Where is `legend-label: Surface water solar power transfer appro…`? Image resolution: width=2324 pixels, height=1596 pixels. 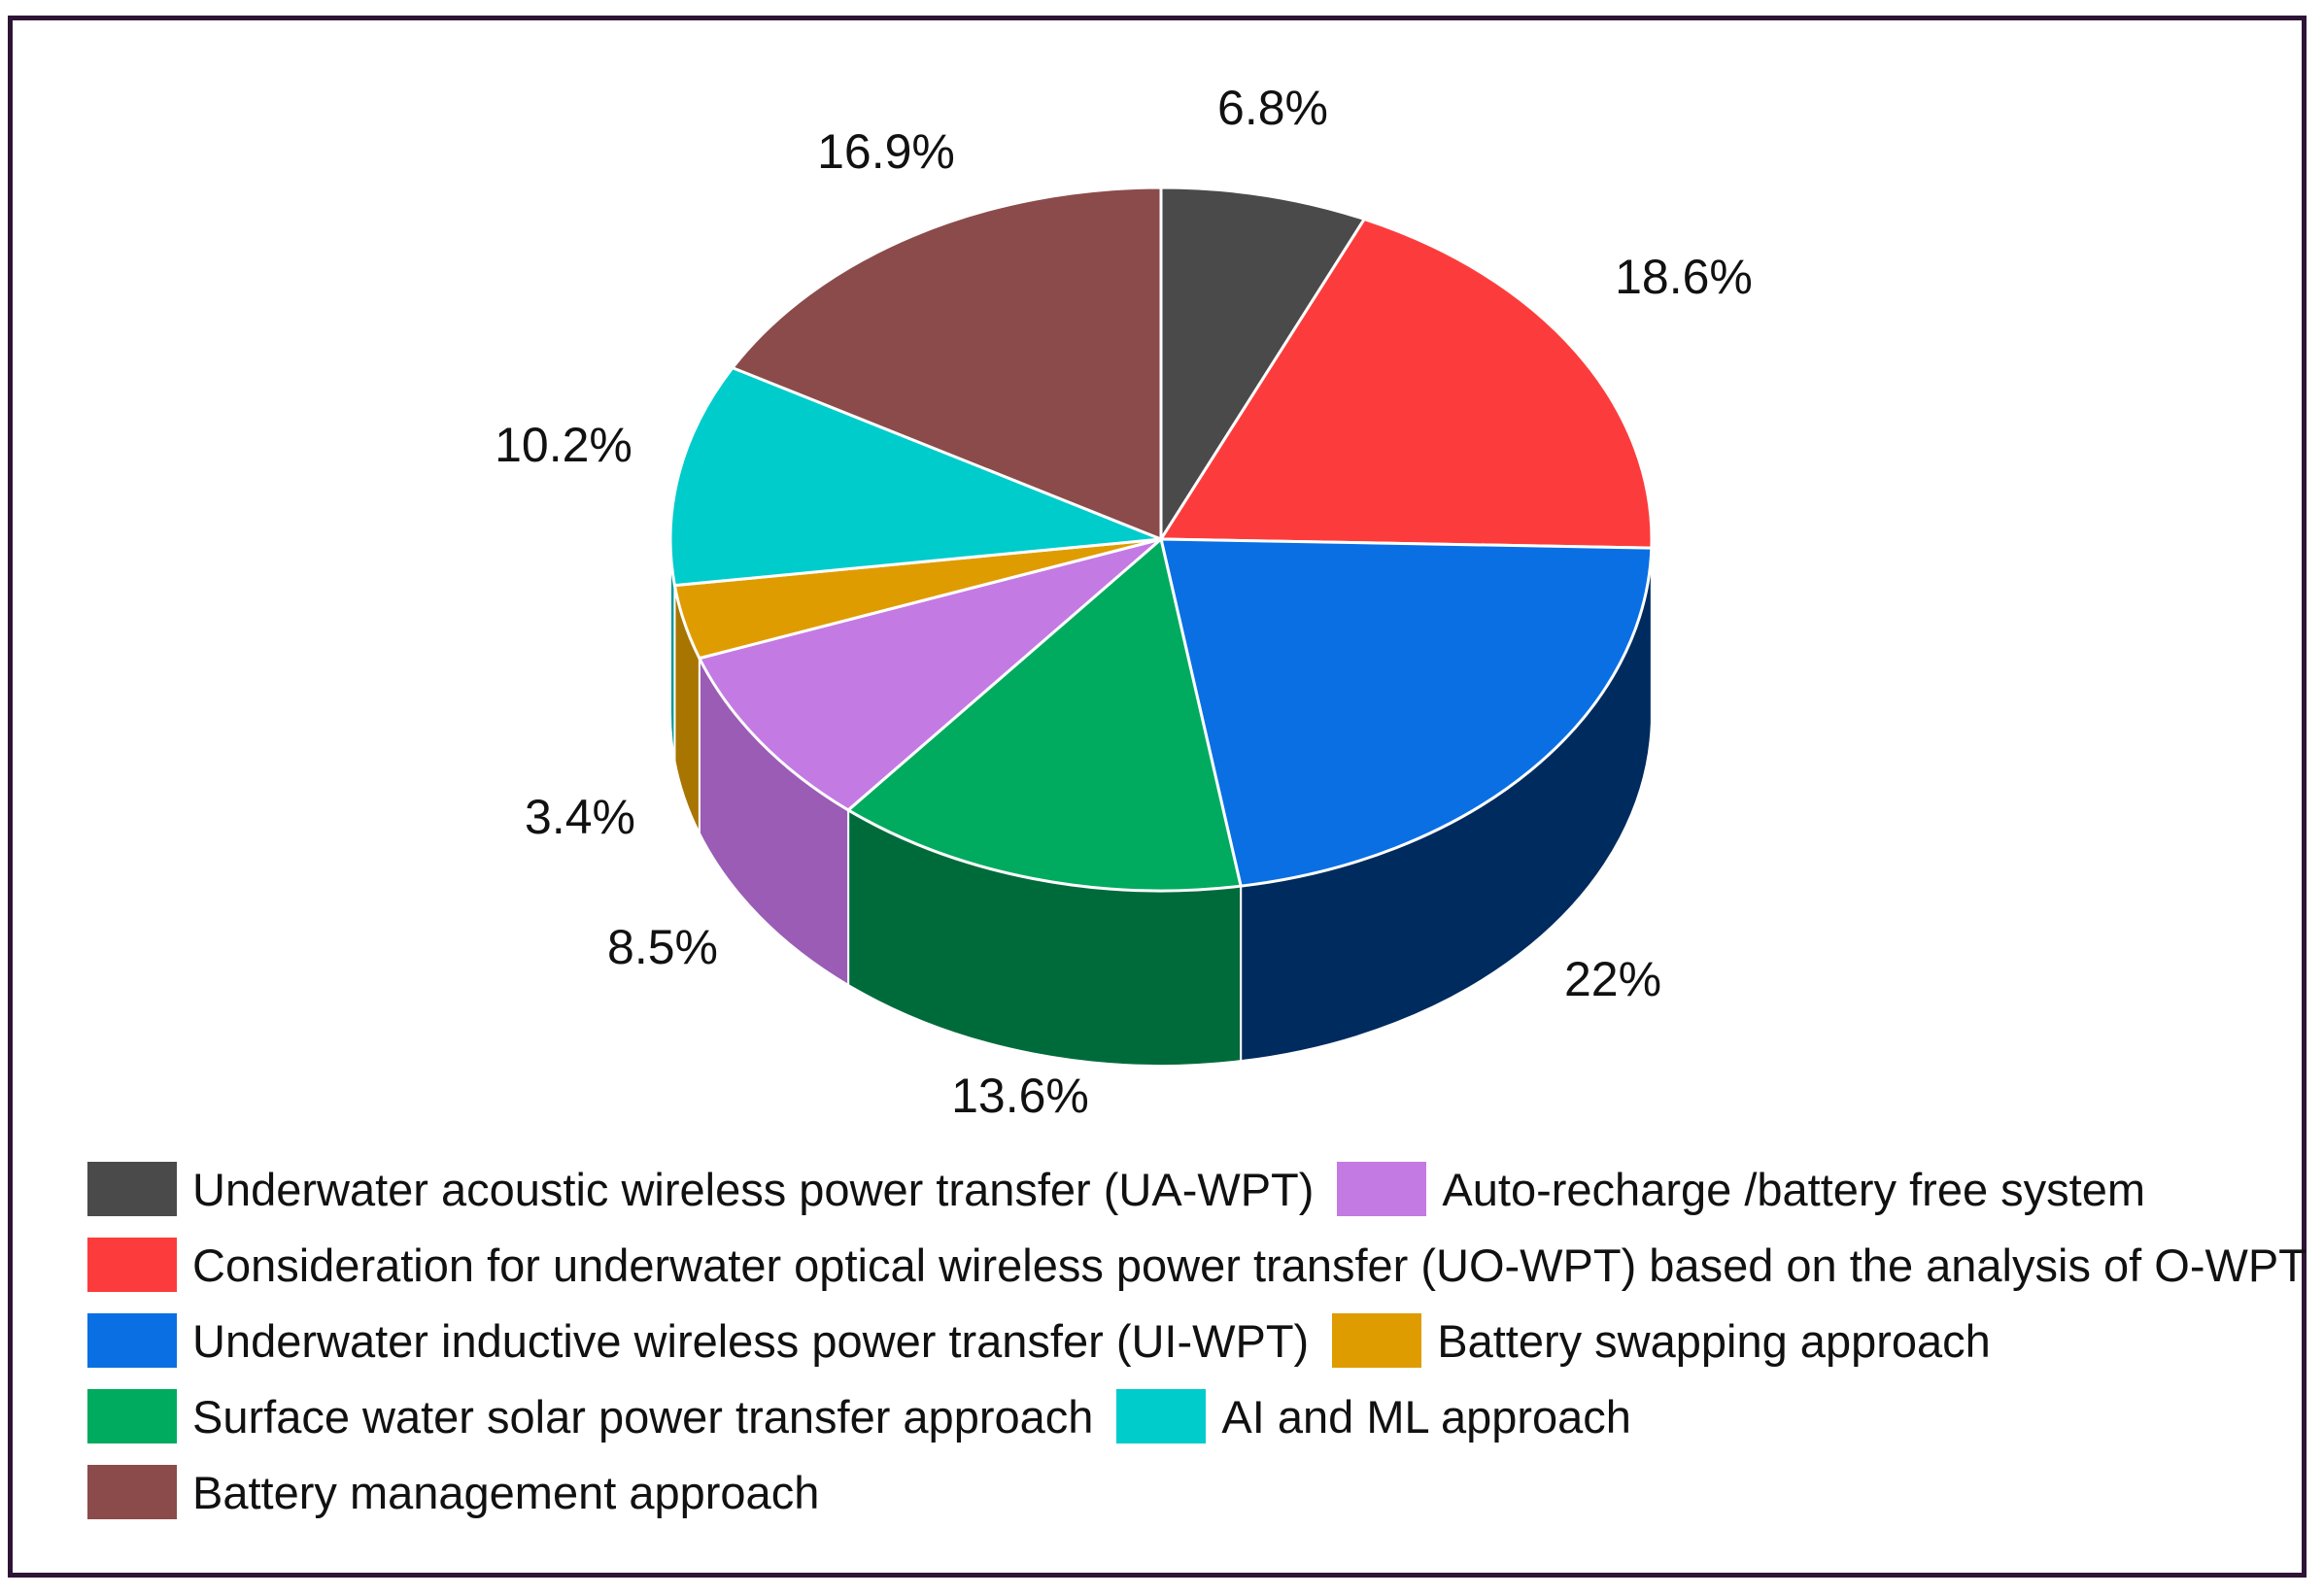 legend-label: Surface water solar power transfer appro… is located at coordinates (643, 1417).